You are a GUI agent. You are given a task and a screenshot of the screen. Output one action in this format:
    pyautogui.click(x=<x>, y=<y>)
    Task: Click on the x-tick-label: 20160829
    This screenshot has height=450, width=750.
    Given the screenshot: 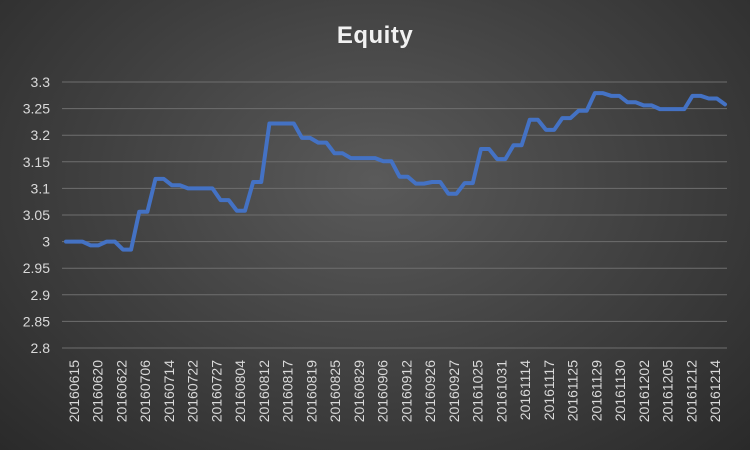 What is the action you would take?
    pyautogui.click(x=359, y=391)
    